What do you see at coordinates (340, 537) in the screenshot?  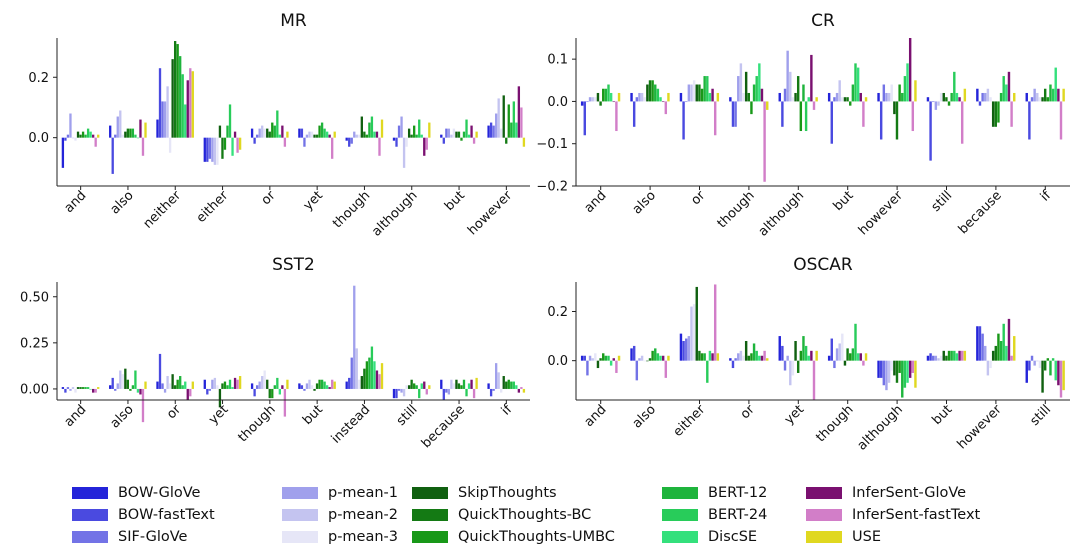 I see `legend-item: p-mean-3` at bounding box center [340, 537].